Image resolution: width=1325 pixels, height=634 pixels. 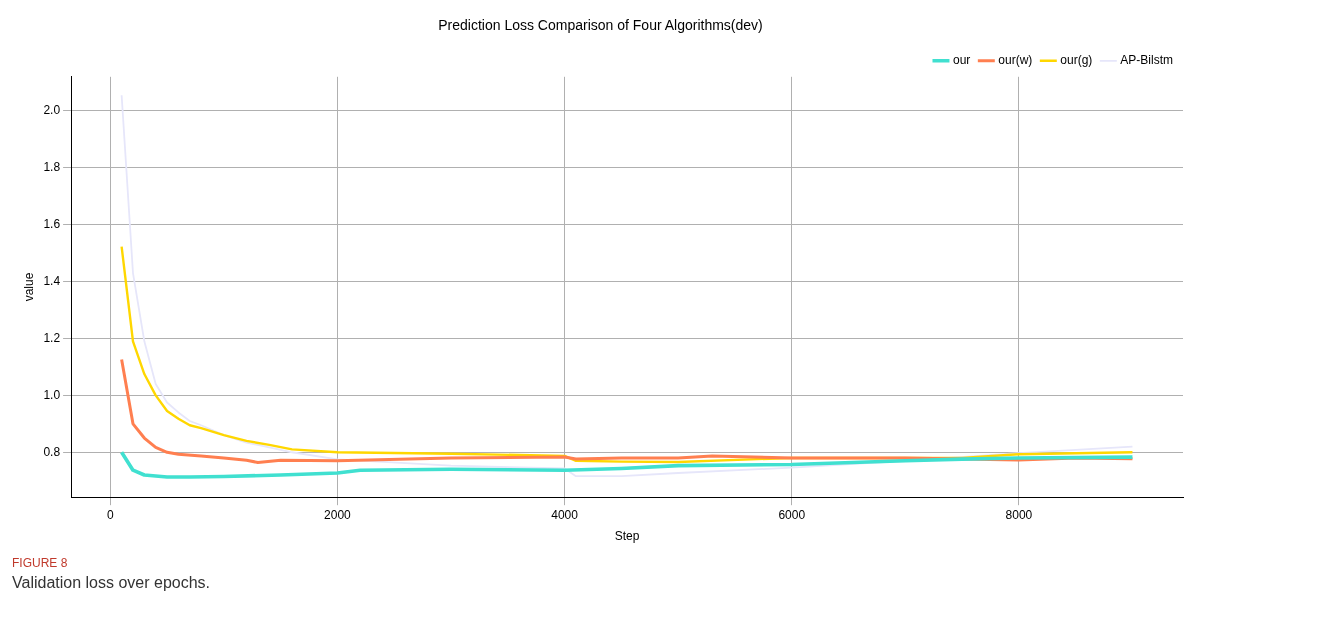 I want to click on x-tick-label: 8000, so click(x=1019, y=514).